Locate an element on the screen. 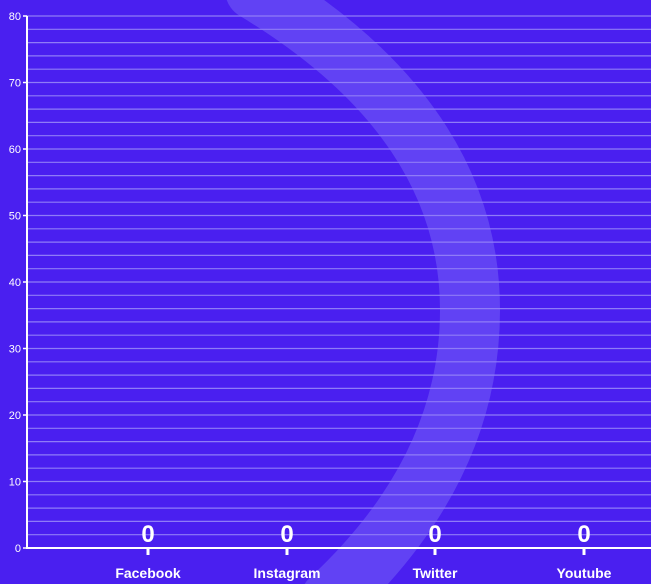 This screenshot has height=584, width=651. data-label-twitter: 0 is located at coordinates (434, 534).